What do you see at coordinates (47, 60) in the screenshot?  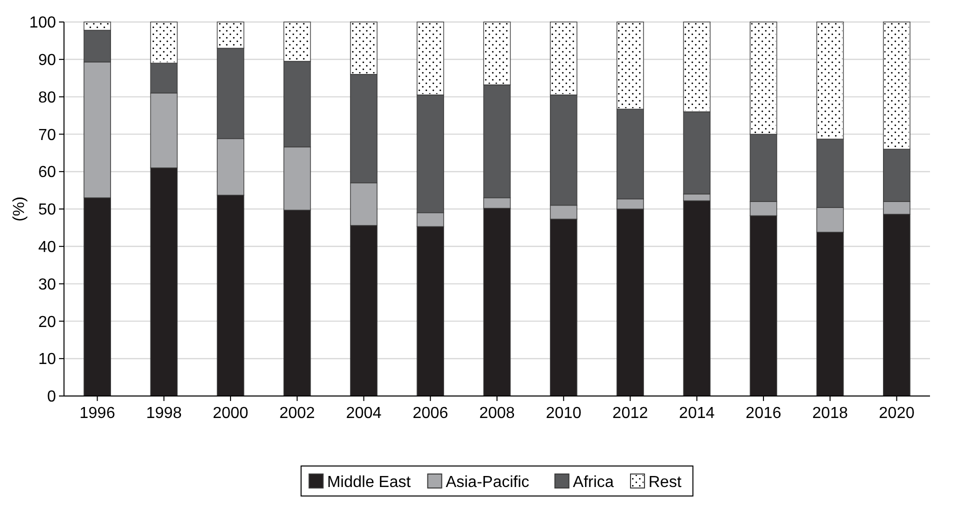 I see `y-tick-label: 90` at bounding box center [47, 60].